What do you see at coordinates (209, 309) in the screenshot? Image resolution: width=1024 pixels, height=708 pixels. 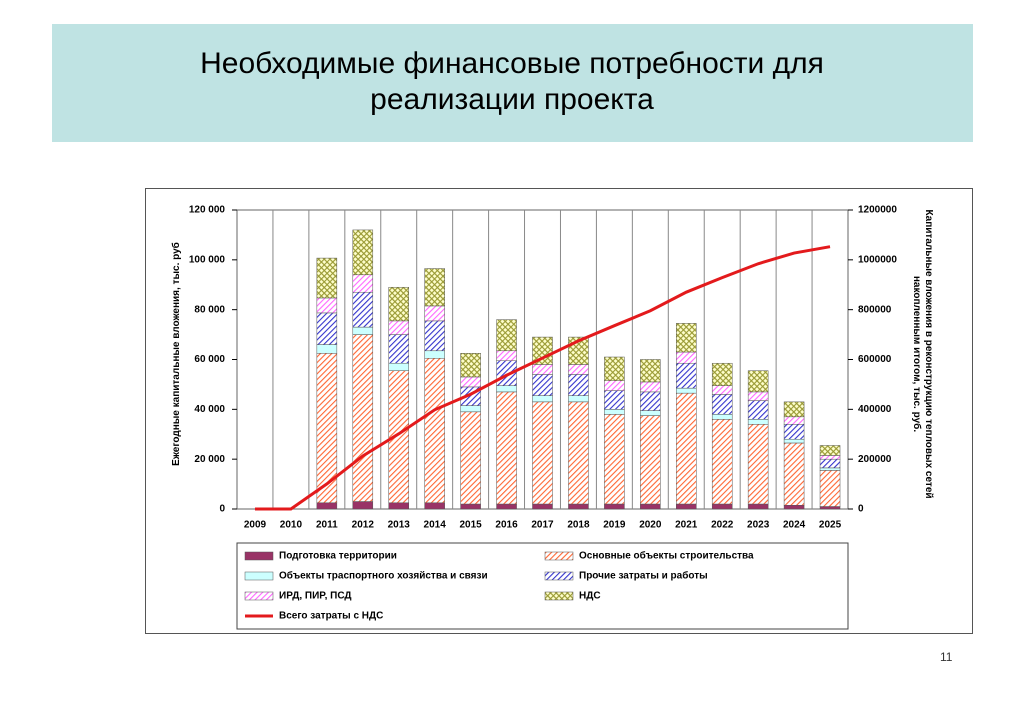 I see `y-tick-label: 80 000` at bounding box center [209, 309].